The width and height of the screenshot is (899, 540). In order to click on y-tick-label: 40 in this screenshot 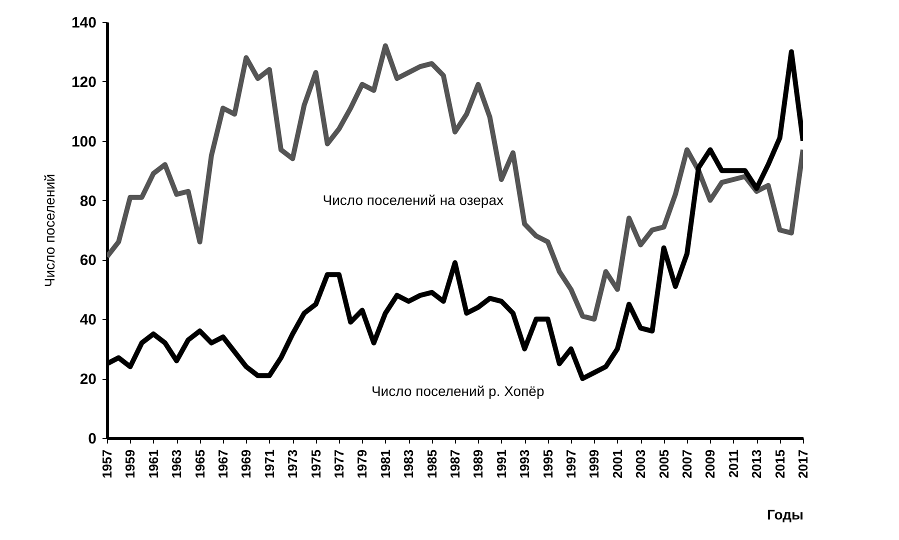, I will do `click(88, 320)`.